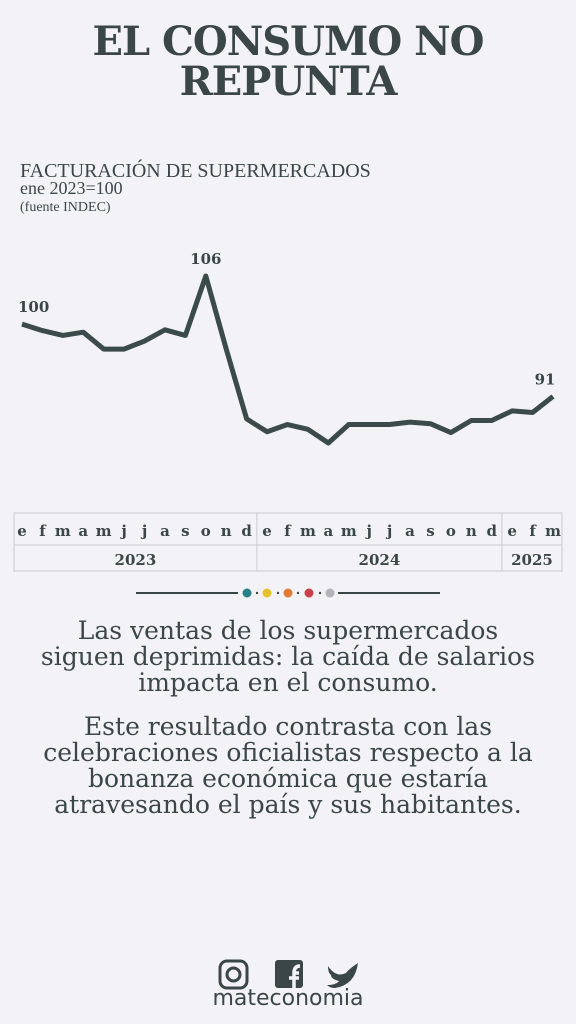 The width and height of the screenshot is (576, 1024). Describe the element at coordinates (65, 207) in the screenshot. I see `source: (fuente INDEC)` at that location.